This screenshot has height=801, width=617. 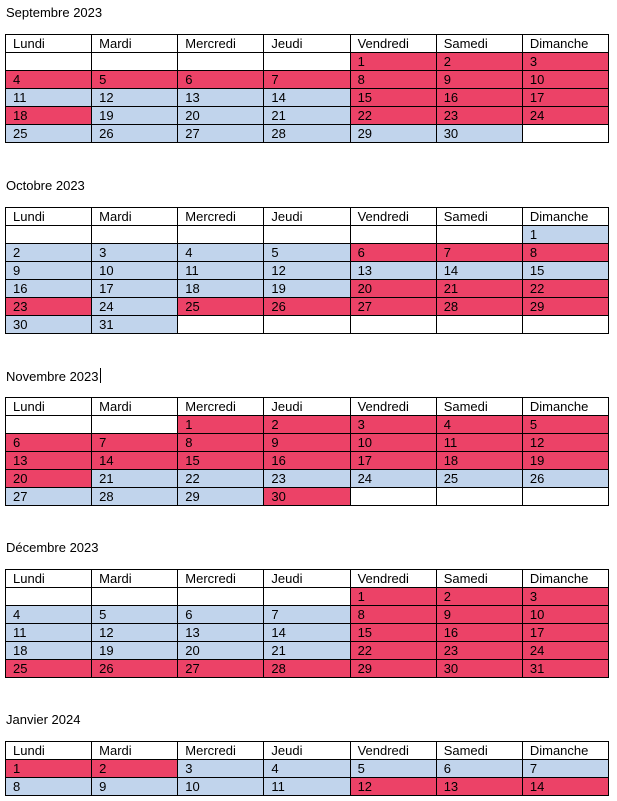 What do you see at coordinates (393, 596) in the screenshot?
I see `day-cell: 1` at bounding box center [393, 596].